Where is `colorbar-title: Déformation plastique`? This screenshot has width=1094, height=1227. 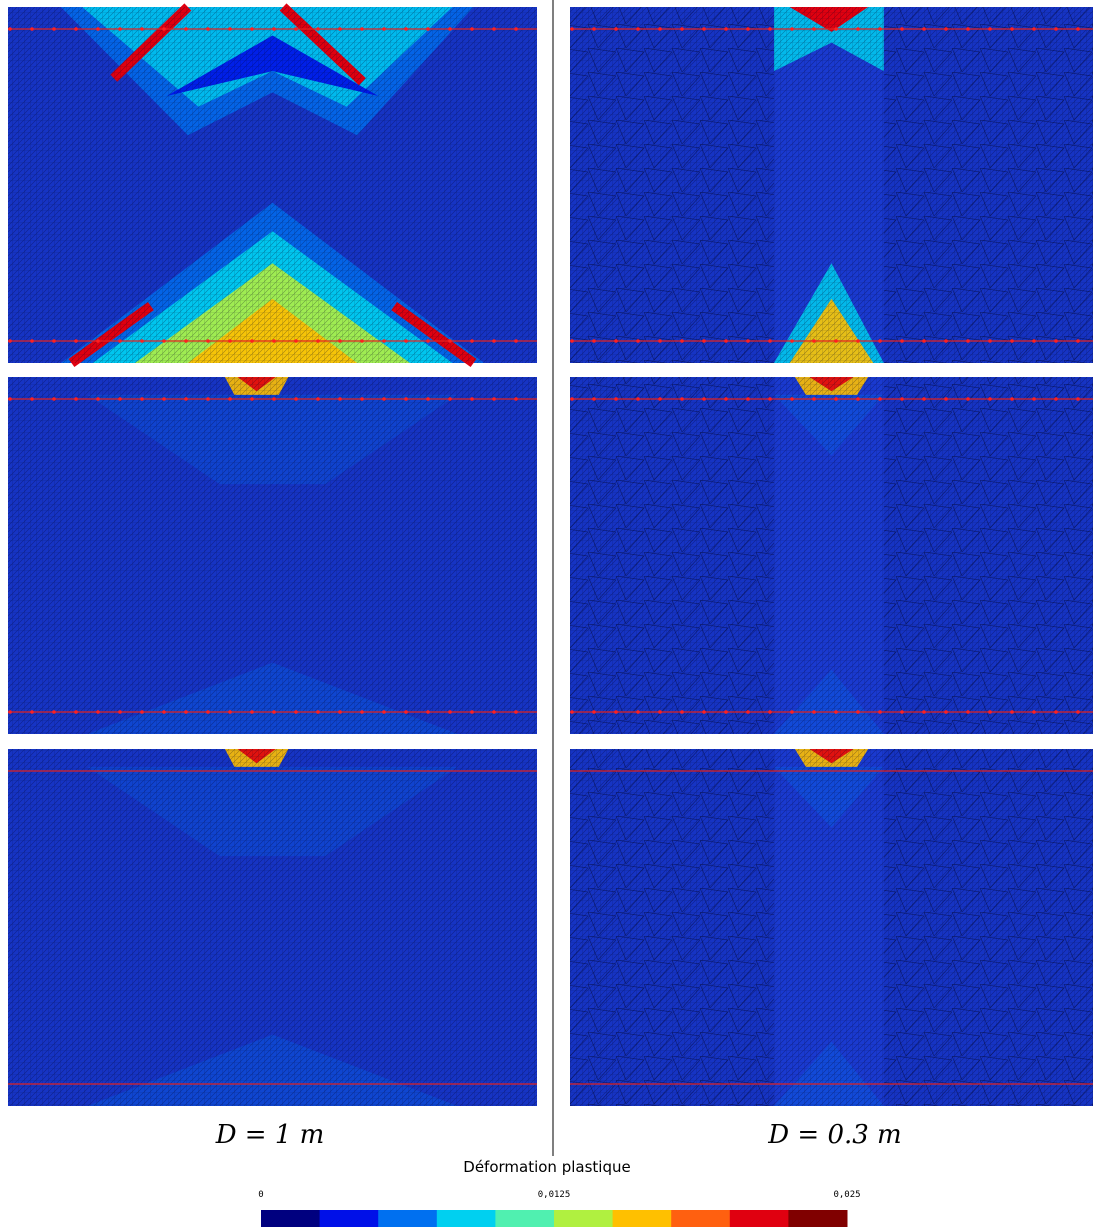
colorbar-title: Déformation plastique is located at coordinates (546, 1167).